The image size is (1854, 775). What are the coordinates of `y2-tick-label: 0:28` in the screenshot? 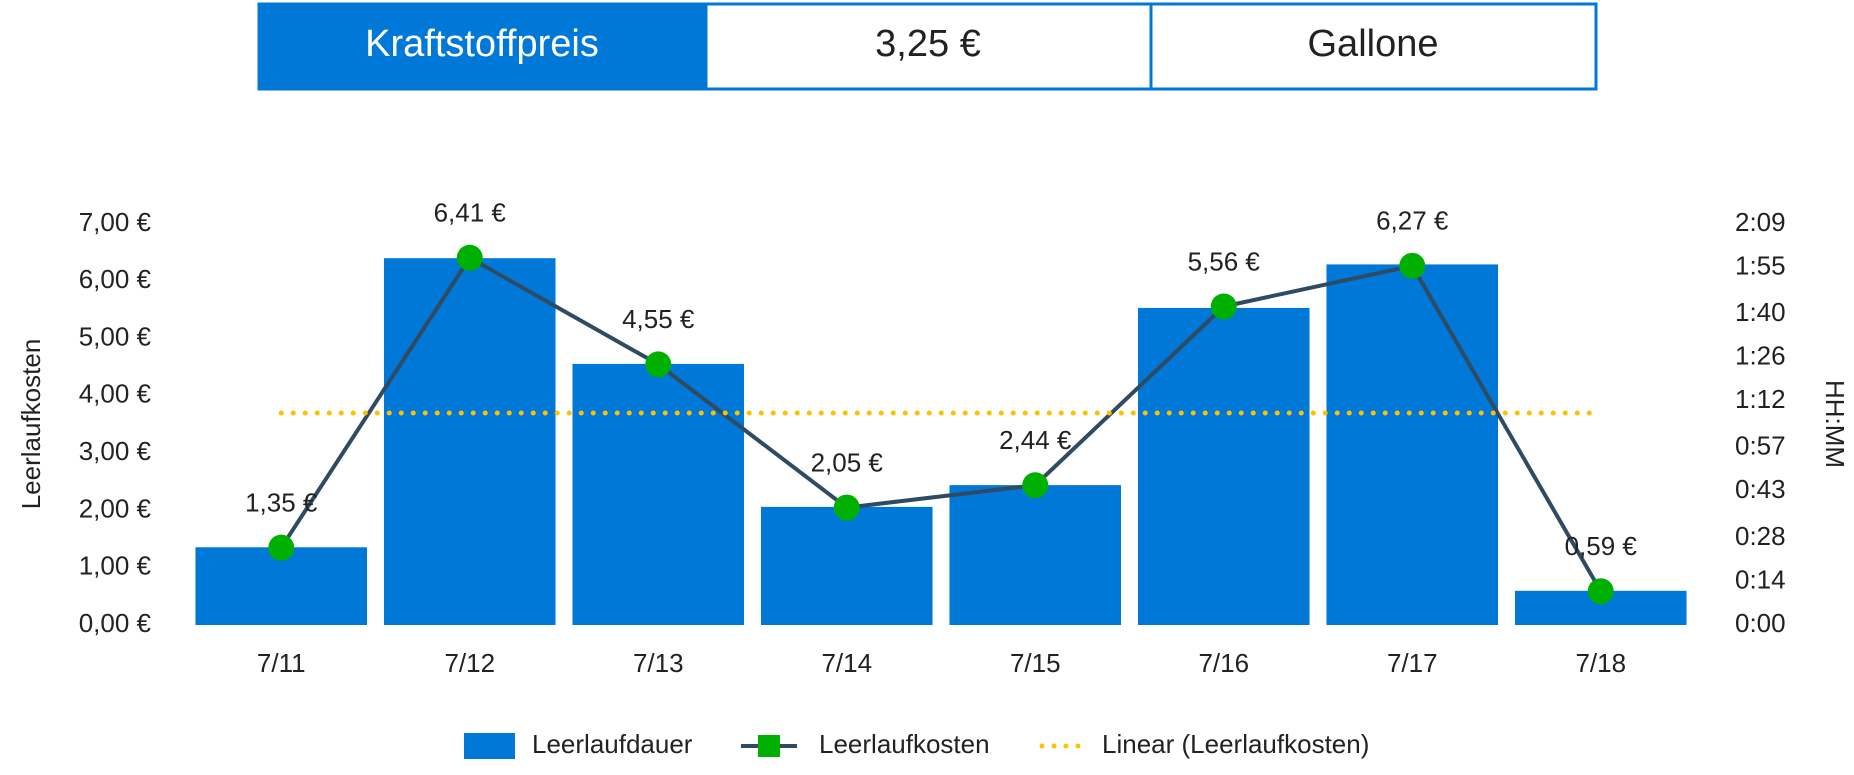 It's located at (1760, 536).